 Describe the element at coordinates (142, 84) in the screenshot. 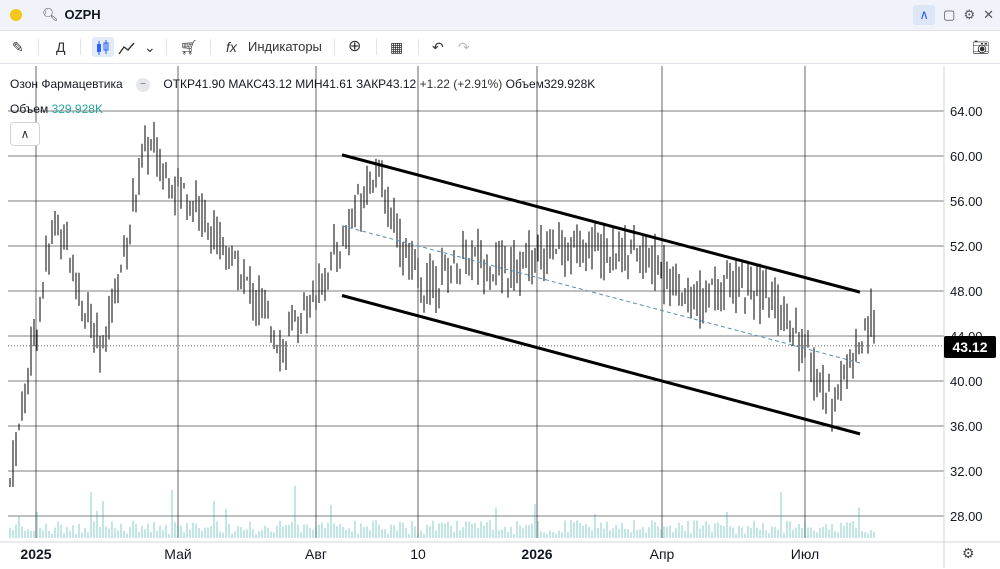

I see `minus-icon: −` at that location.